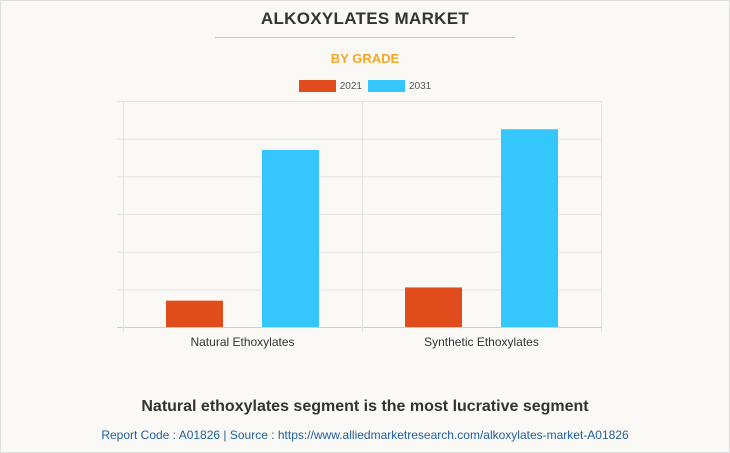 This screenshot has width=730, height=453. What do you see at coordinates (350, 86) in the screenshot?
I see `legend-label-2021: 2021` at bounding box center [350, 86].